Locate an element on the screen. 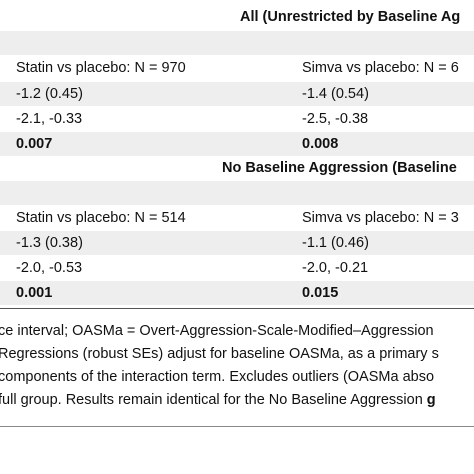 The height and width of the screenshot is (474, 474). section1-statin-p: 0.007 is located at coordinates (34, 144).